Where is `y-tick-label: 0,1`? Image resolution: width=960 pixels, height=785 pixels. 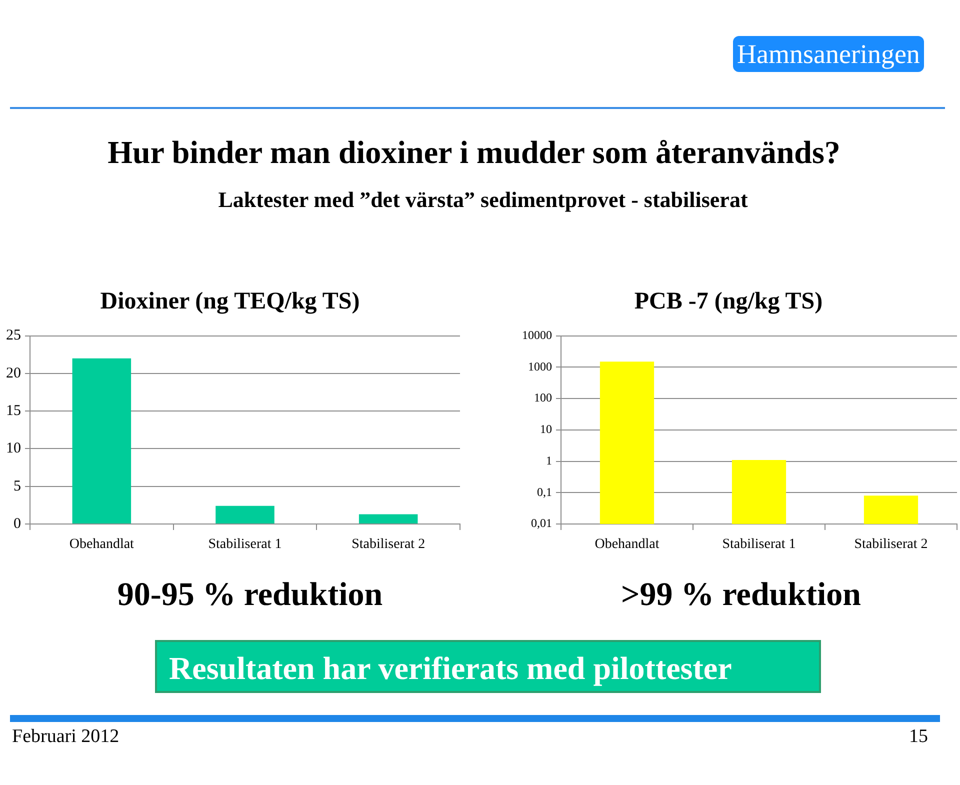 y-tick-label: 0,1 is located at coordinates (544, 491).